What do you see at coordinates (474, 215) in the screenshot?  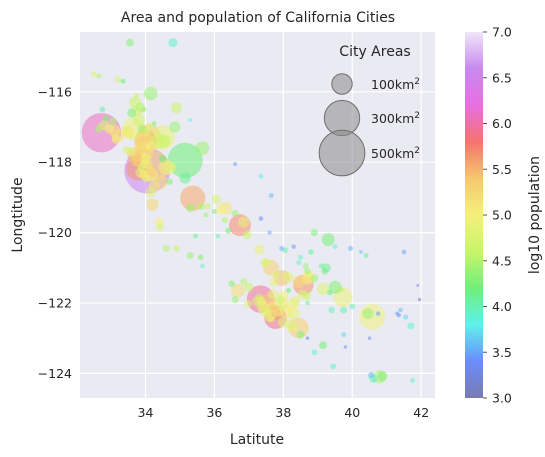 I see `colorbar` at bounding box center [474, 215].